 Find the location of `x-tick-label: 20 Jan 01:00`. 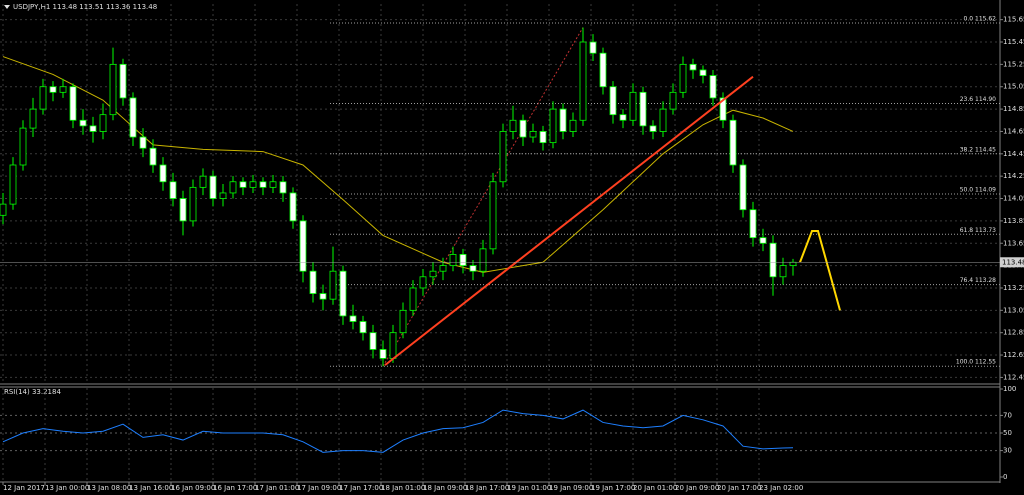

x-tick-label: 20 Jan 01:00 is located at coordinates (655, 488).